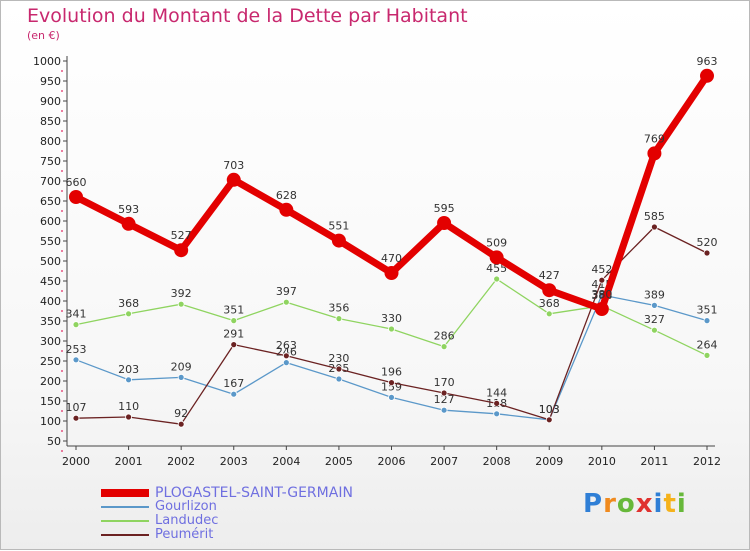 This screenshot has height=551, width=750. Describe the element at coordinates (50, 361) in the screenshot. I see `y-tick-label: 250` at that location.